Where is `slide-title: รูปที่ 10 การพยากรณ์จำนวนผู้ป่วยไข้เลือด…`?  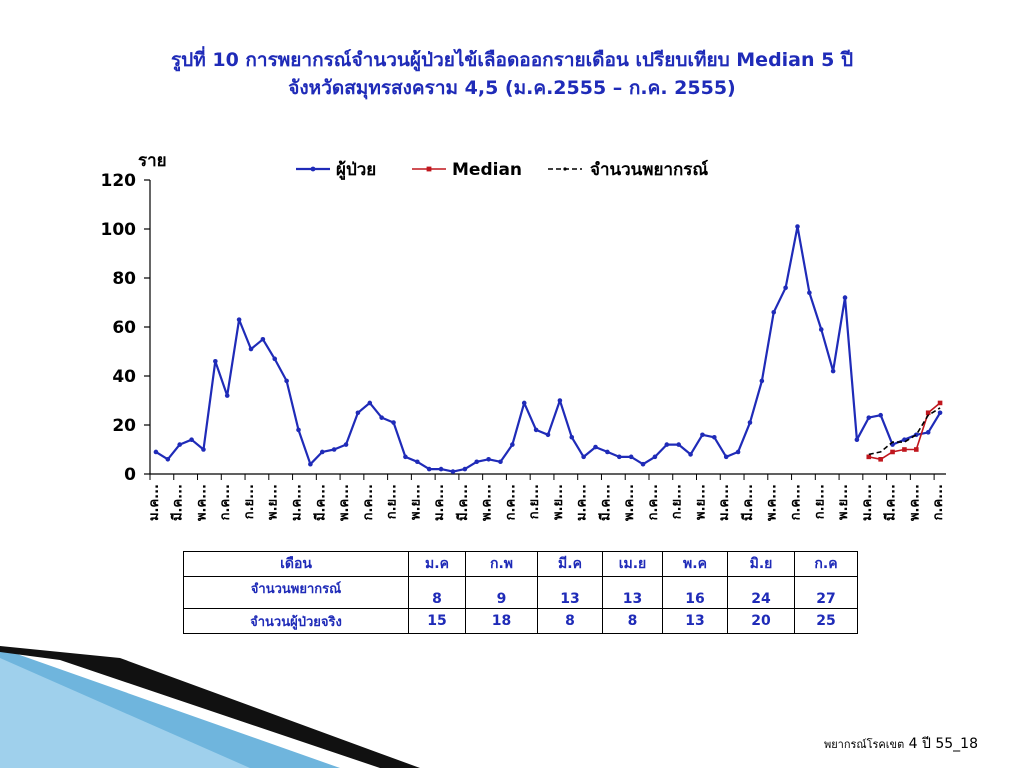
slide-title: รูปที่ 10 การพยากรณ์จำนวนผู้ป่วยไข้เลือด… is located at coordinates (512, 74).